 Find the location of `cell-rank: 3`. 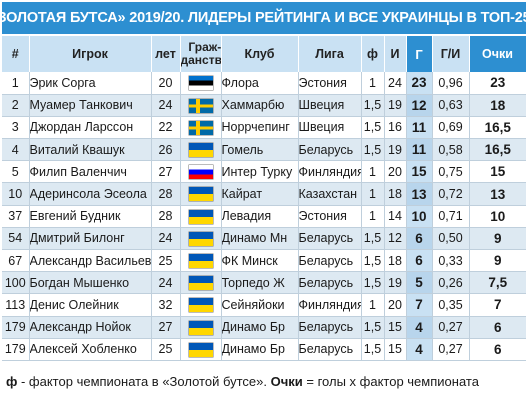

cell-rank: 3 is located at coordinates (16, 127).